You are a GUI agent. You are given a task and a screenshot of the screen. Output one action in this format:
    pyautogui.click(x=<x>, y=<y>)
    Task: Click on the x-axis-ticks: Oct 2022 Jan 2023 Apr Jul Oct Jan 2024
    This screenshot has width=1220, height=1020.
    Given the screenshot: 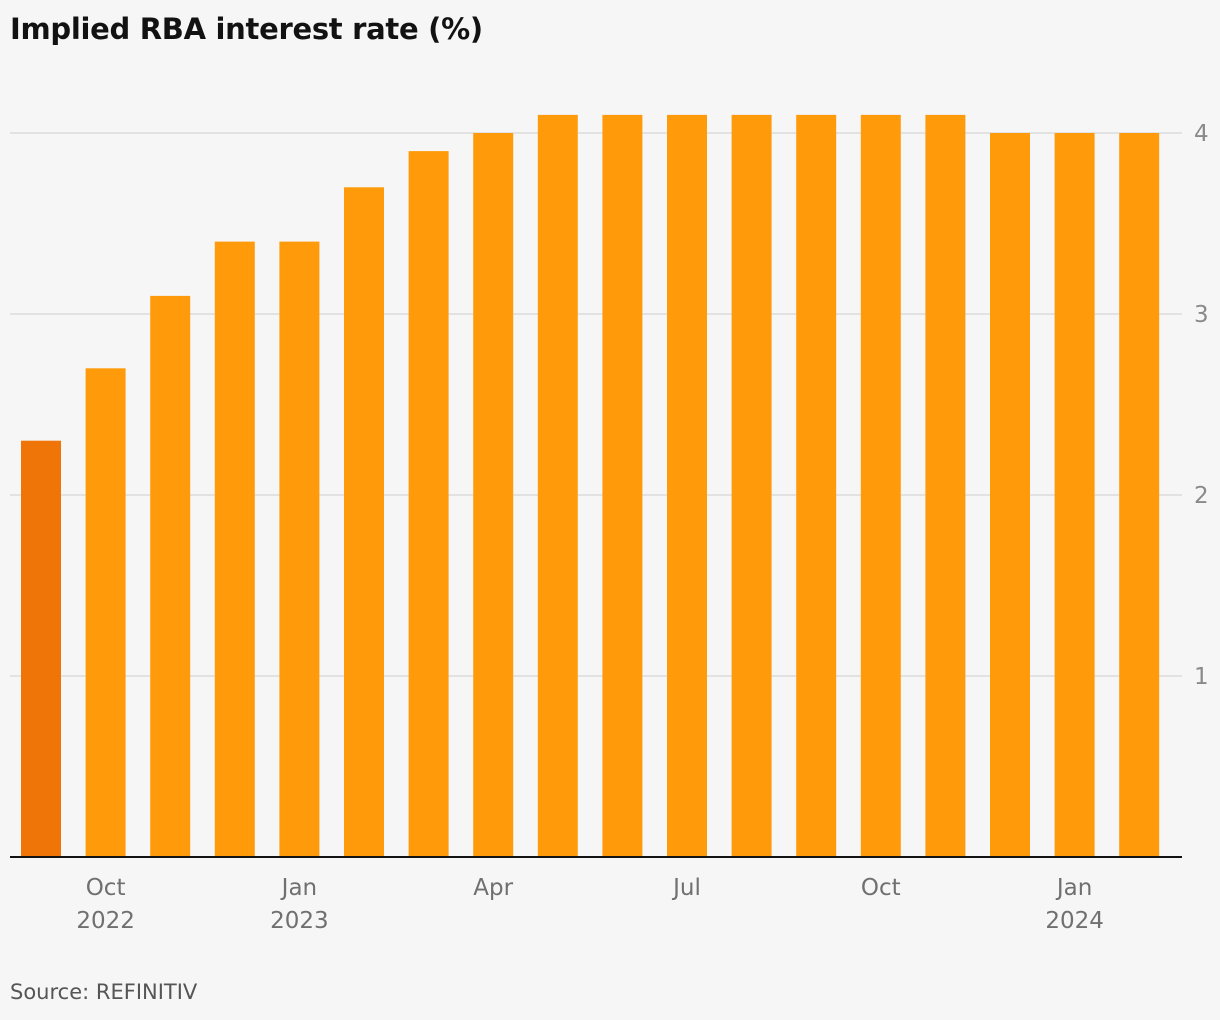 What is the action you would take?
    pyautogui.click(x=590, y=904)
    